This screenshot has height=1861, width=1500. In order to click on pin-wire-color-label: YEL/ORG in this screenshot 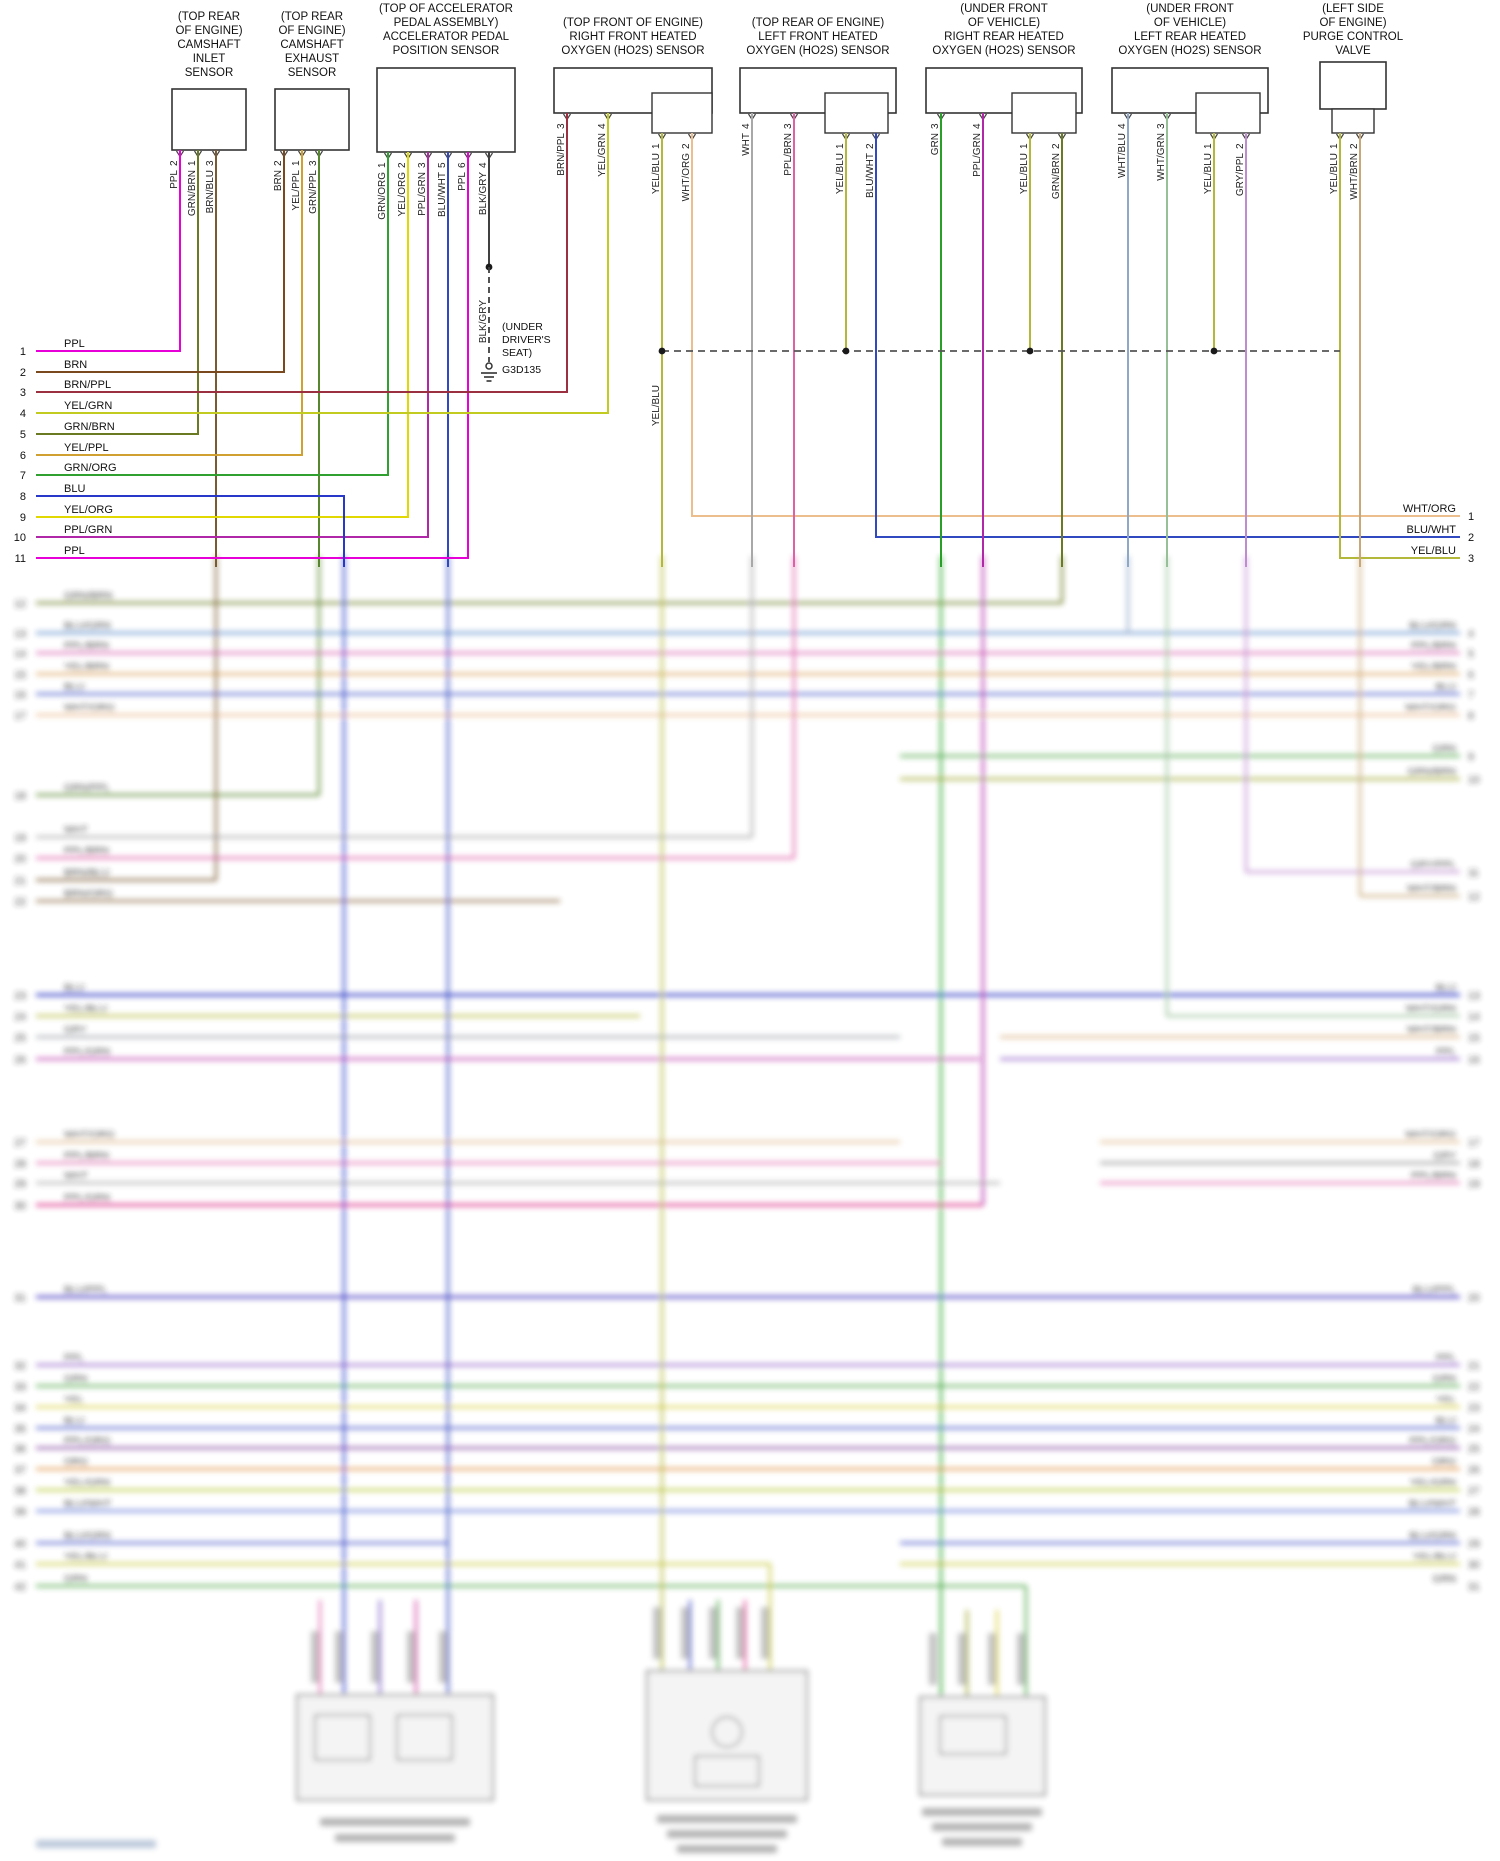, I will do `click(402, 194)`.